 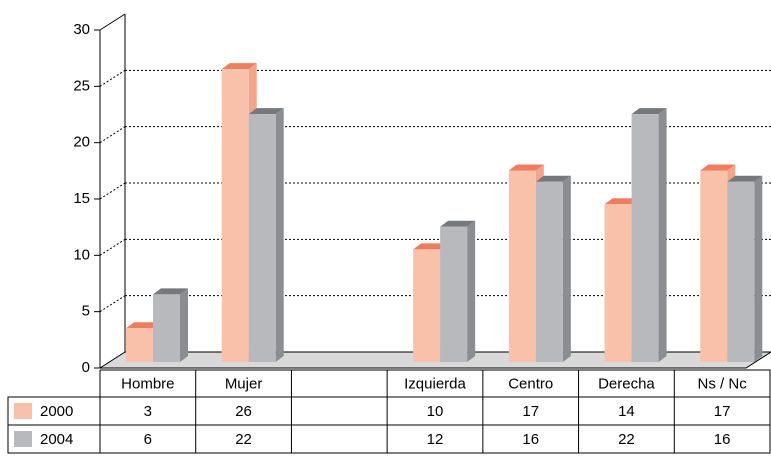 I want to click on x-tick-label: Centro, so click(x=530, y=383).